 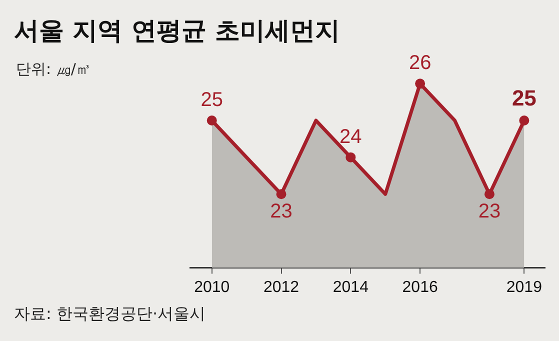 What do you see at coordinates (420, 287) in the screenshot?
I see `x-tick-label: 2016` at bounding box center [420, 287].